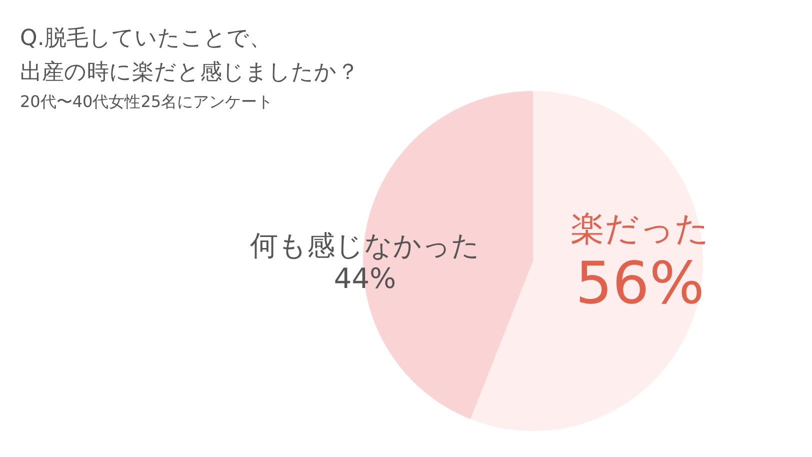 This screenshot has height=457, width=812. I want to click on slice-label: 何も感じなかった, so click(365, 245).